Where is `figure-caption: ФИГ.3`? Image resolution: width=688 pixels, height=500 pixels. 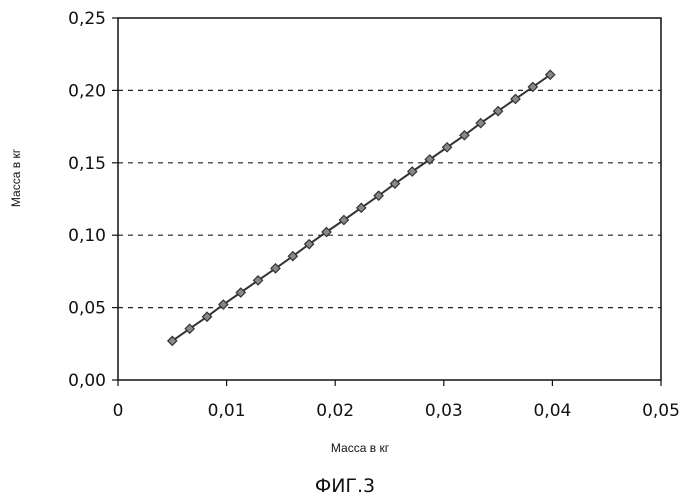
figure-caption: ФИГ.3 is located at coordinates (345, 486).